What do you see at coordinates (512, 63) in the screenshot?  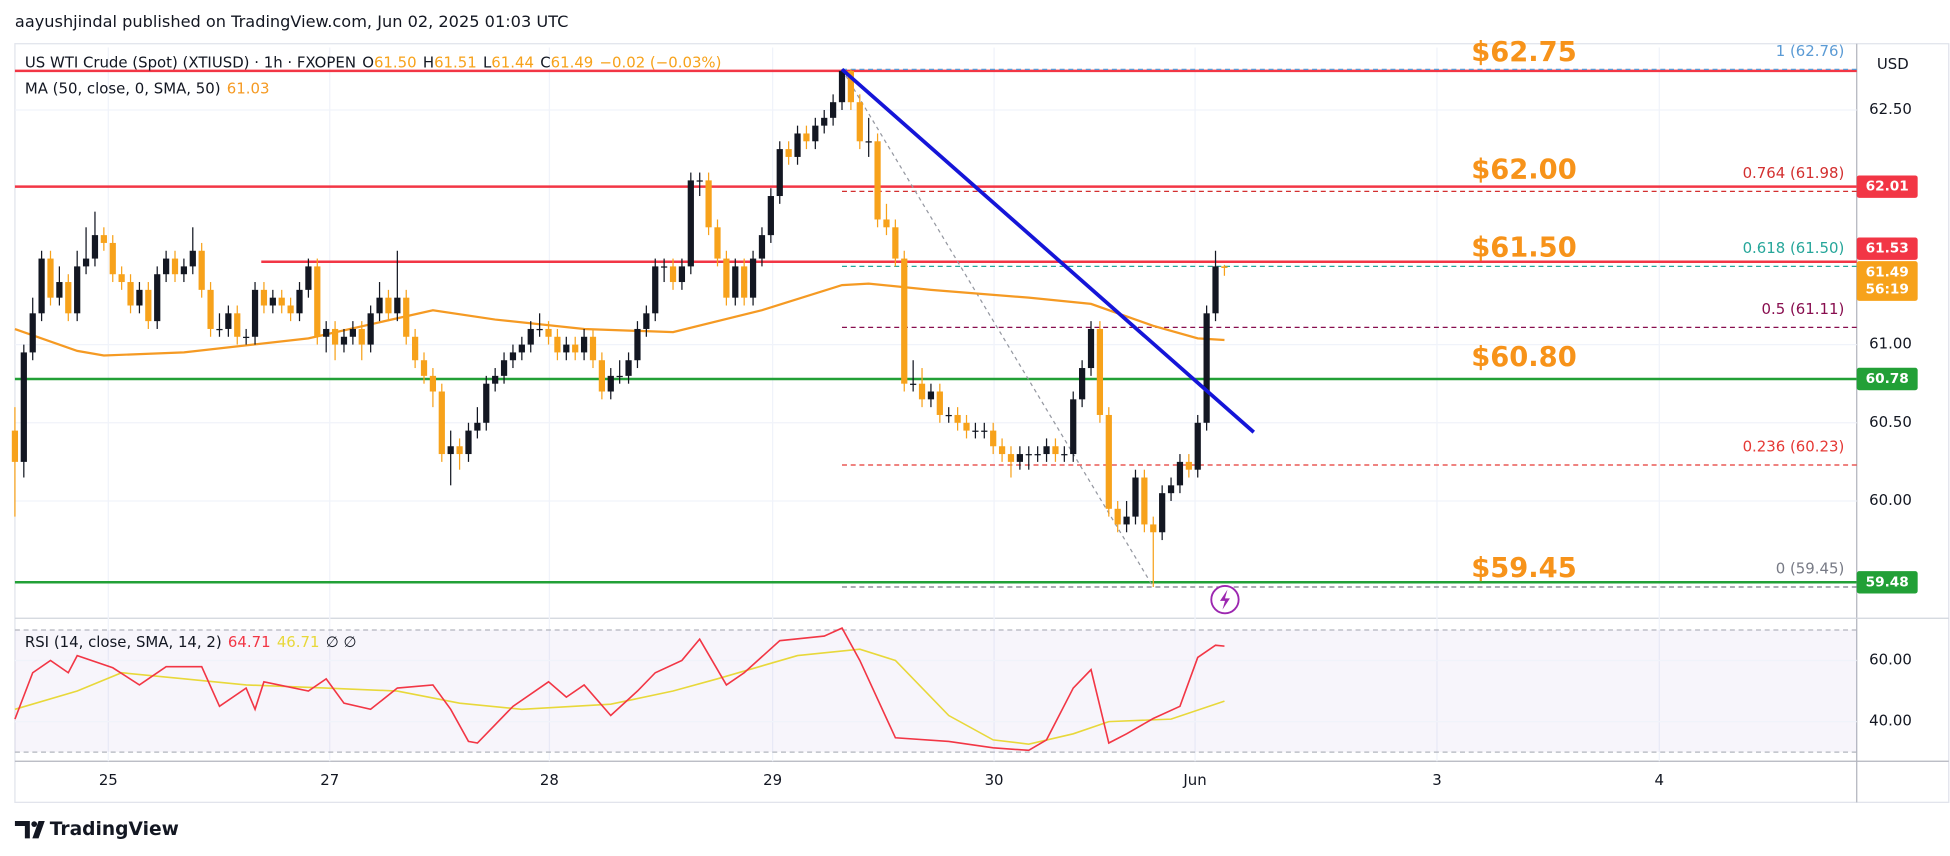 I see `legend-ohlc-value: 61.44` at bounding box center [512, 63].